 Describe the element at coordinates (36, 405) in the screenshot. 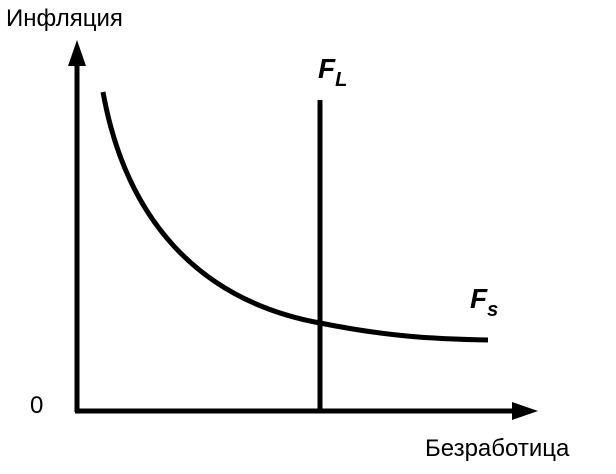

I see `origin-label: 0` at that location.